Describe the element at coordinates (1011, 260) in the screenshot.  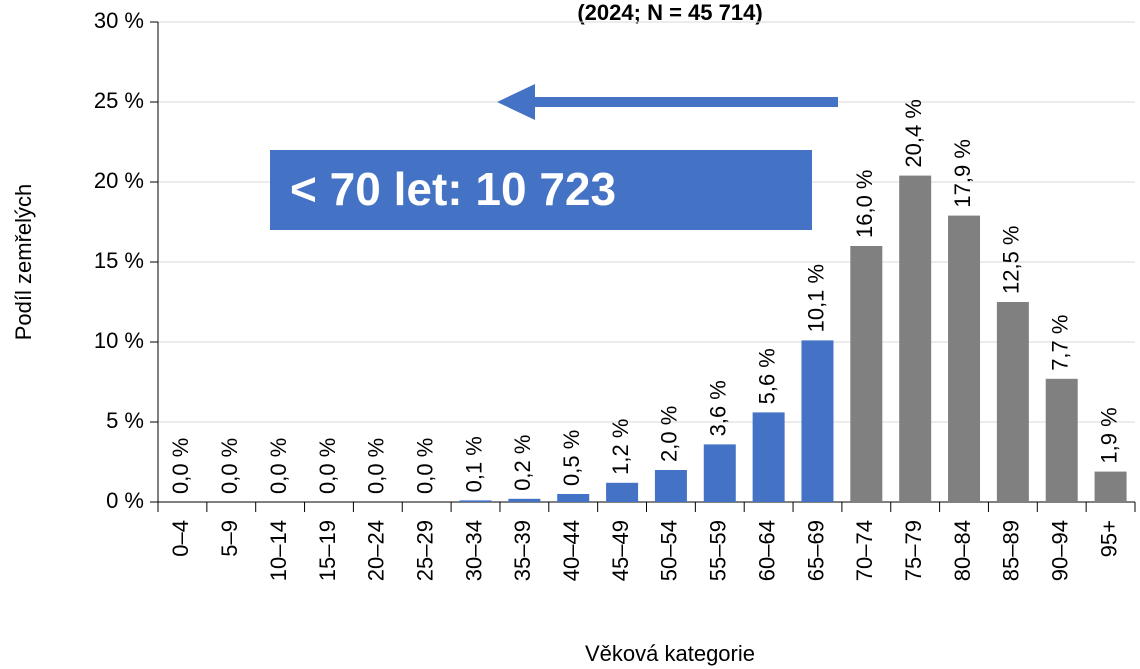
I see `data-label: 12,5 %` at that location.